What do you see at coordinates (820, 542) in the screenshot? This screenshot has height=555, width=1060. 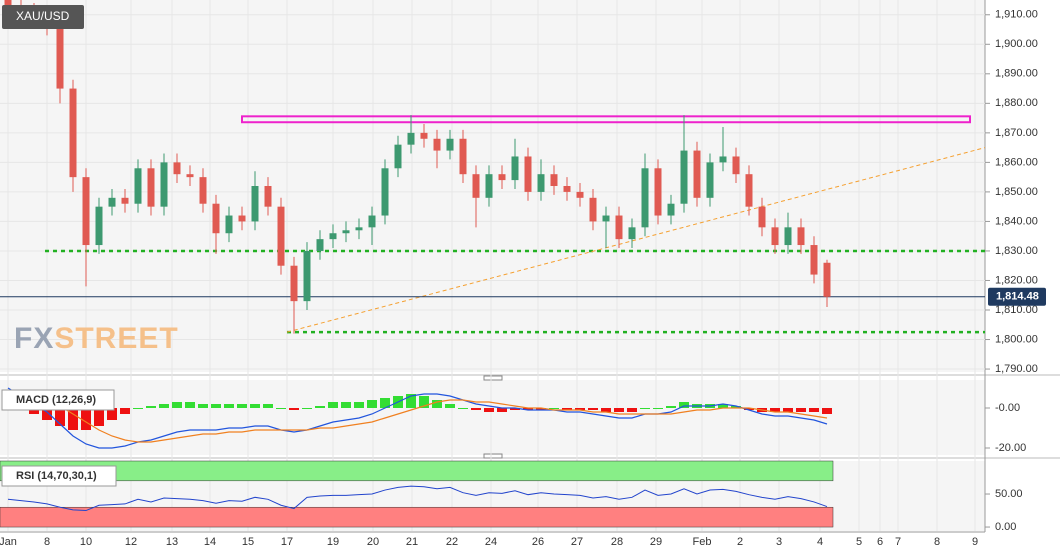 I see `x-tick-label: 4` at bounding box center [820, 542].